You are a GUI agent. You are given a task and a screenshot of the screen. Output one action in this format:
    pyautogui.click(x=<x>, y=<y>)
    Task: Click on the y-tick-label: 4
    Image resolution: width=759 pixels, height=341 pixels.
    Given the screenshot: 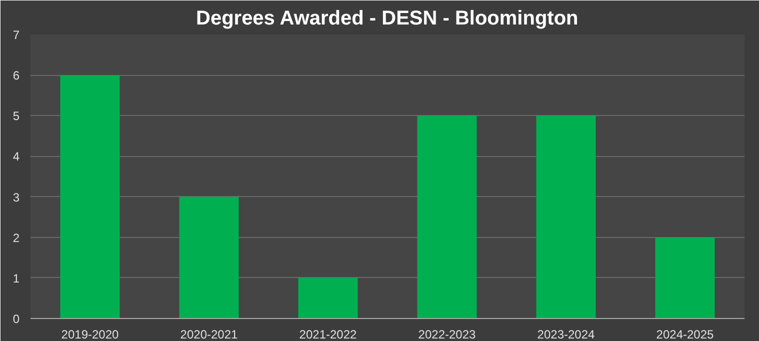 What is the action you would take?
    pyautogui.click(x=16, y=157)
    